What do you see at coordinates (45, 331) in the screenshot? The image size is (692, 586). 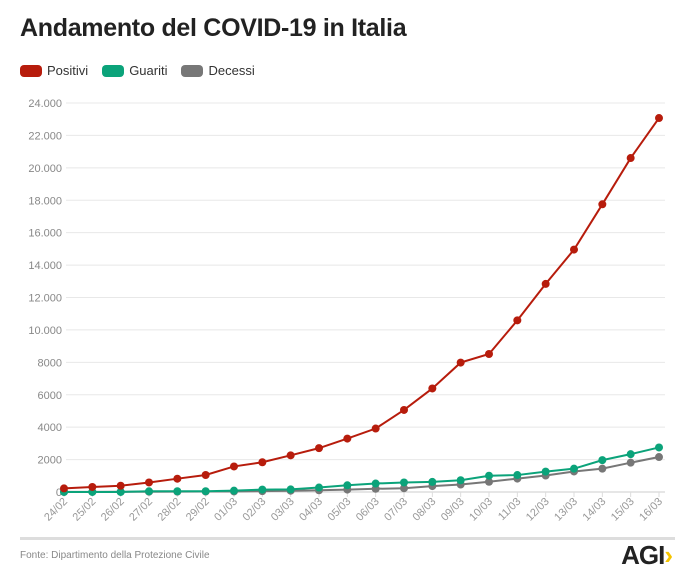 I see `y-tick-label: 10.000` at bounding box center [45, 331].